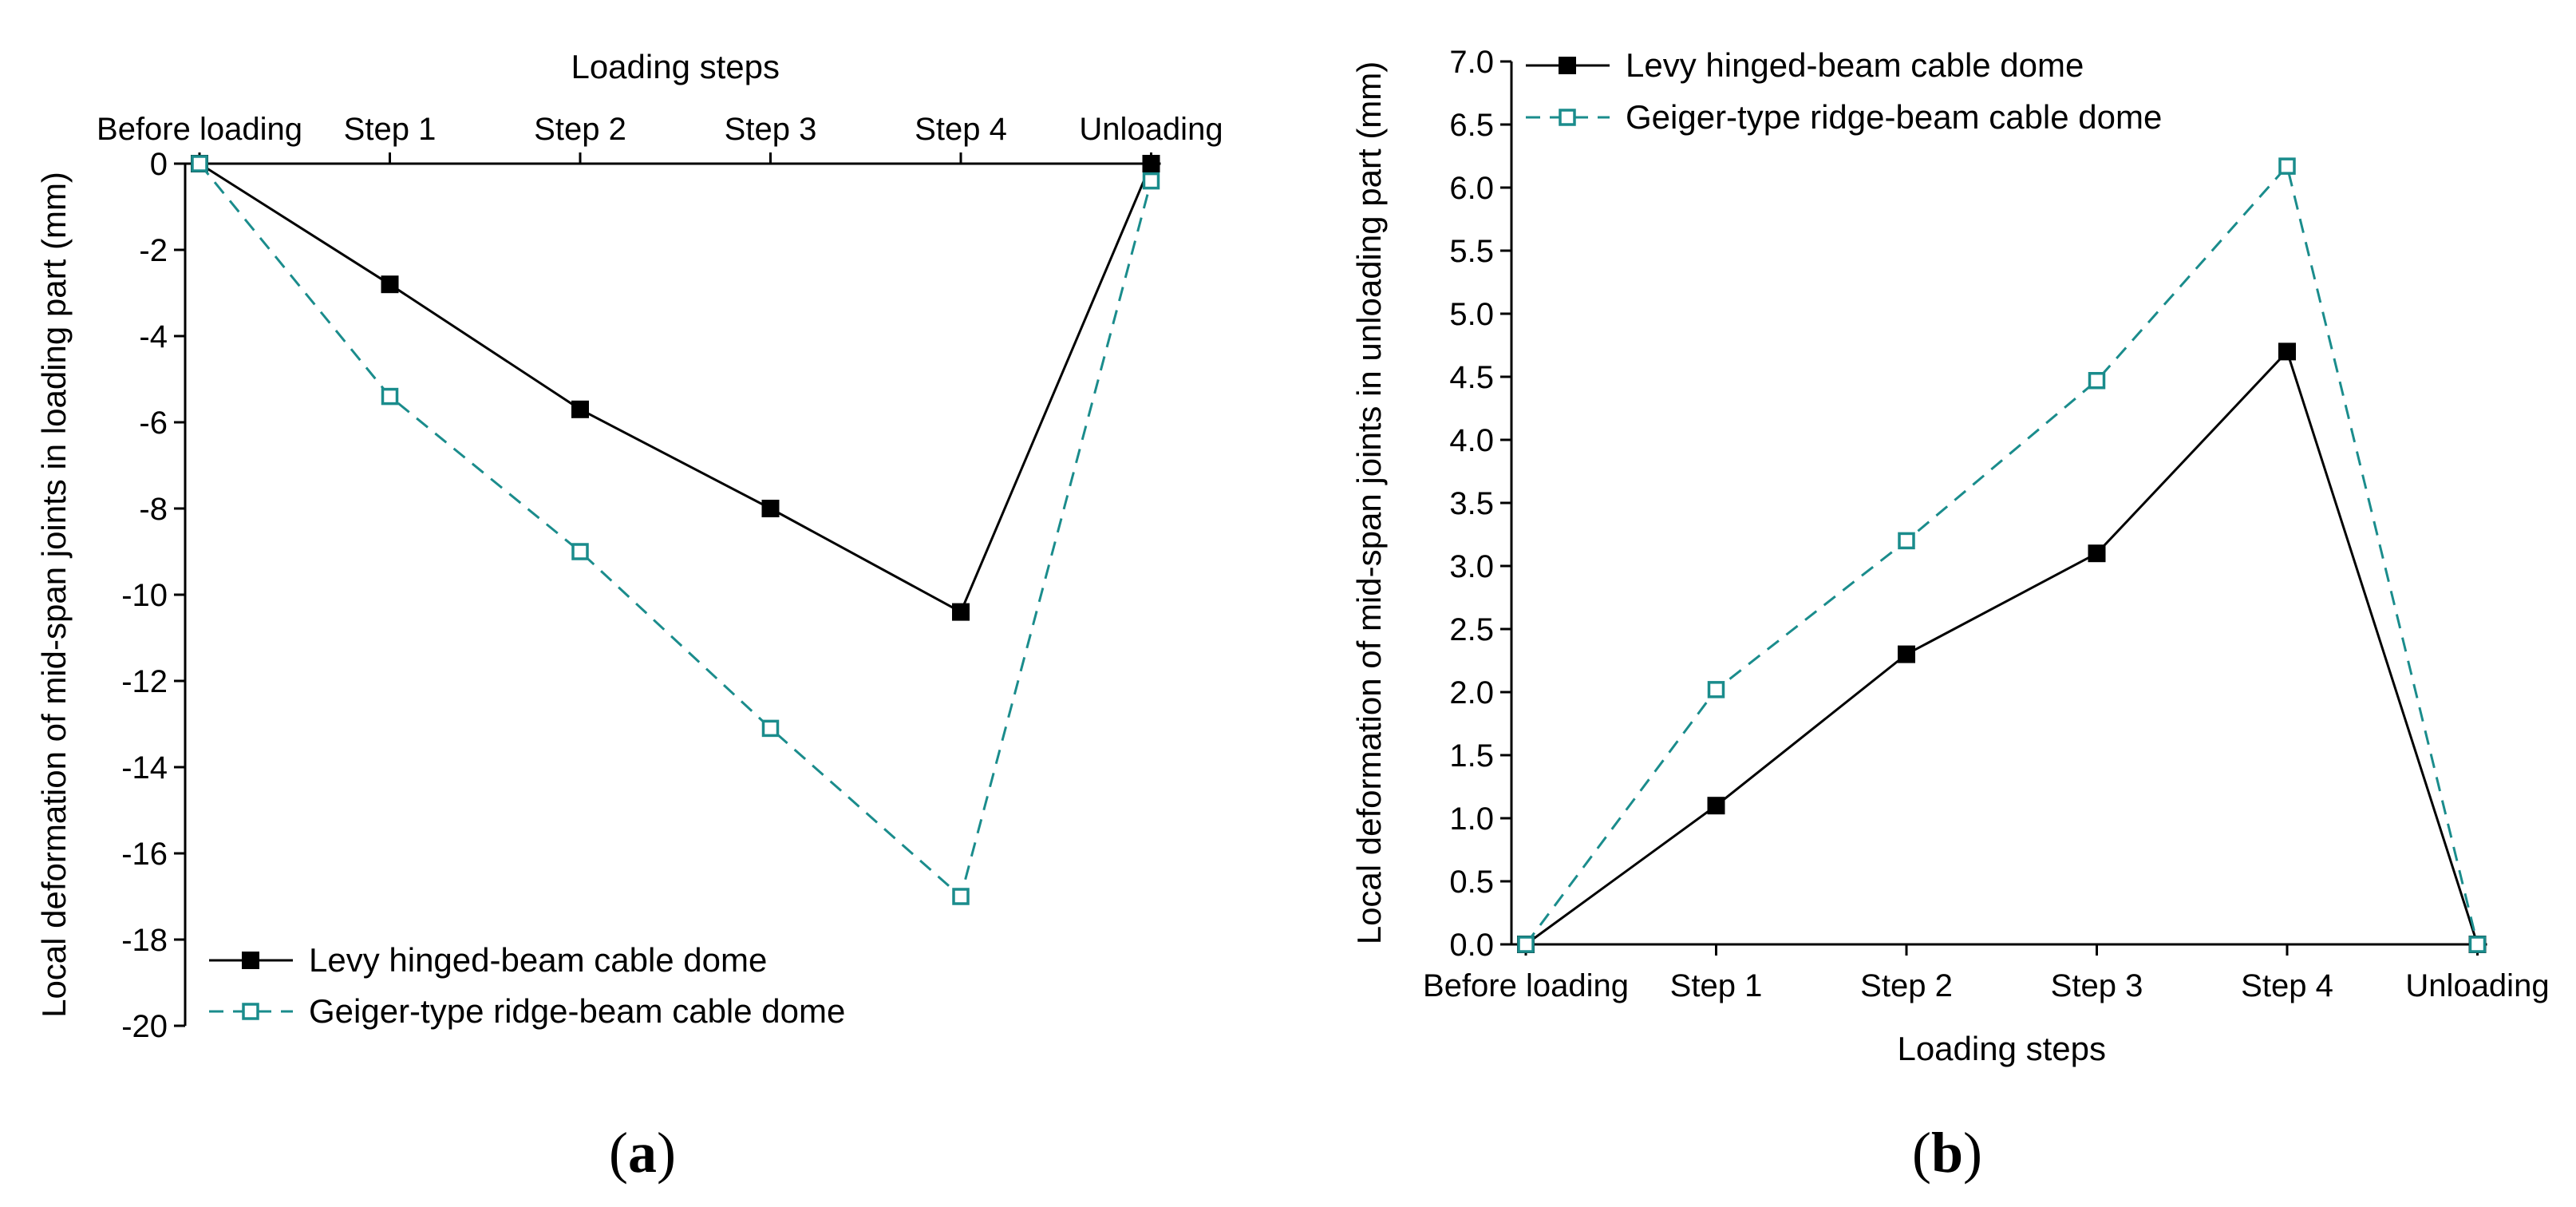 The width and height of the screenshot is (2576, 1207). What do you see at coordinates (144, 940) in the screenshot?
I see `y-tick-label: -18` at bounding box center [144, 940].